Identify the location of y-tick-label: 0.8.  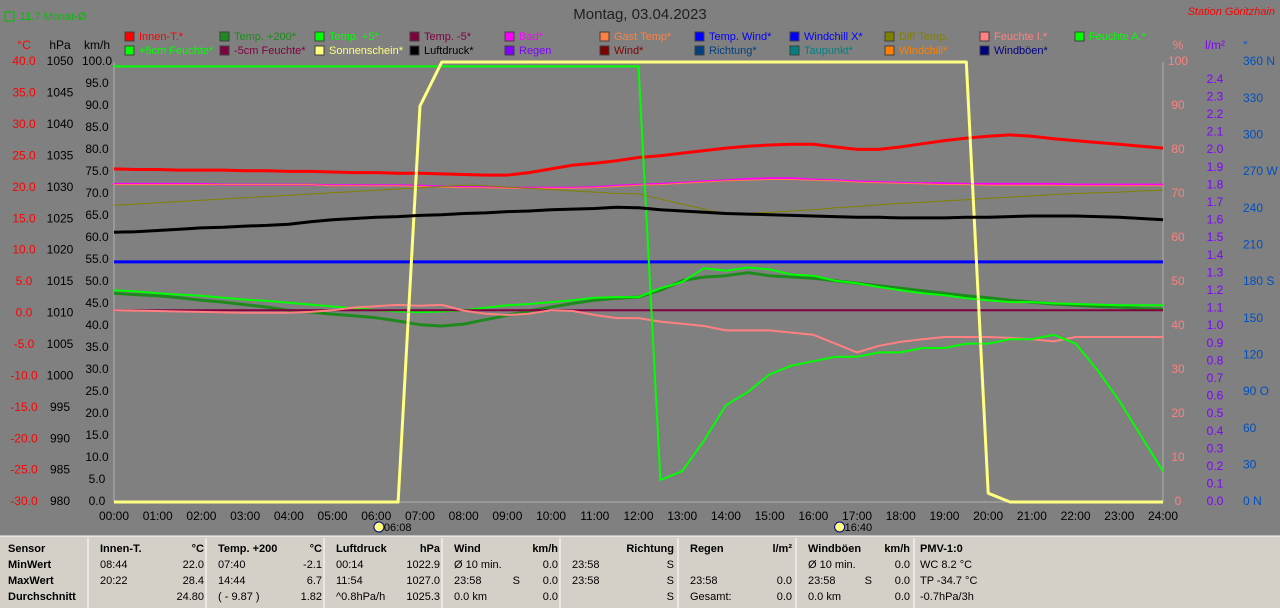
(1215, 360).